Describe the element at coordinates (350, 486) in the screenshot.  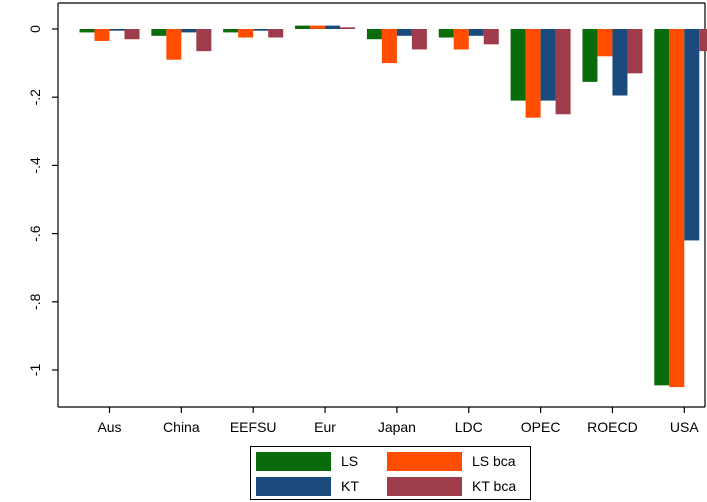
I see `legend-label-kt: KT` at that location.